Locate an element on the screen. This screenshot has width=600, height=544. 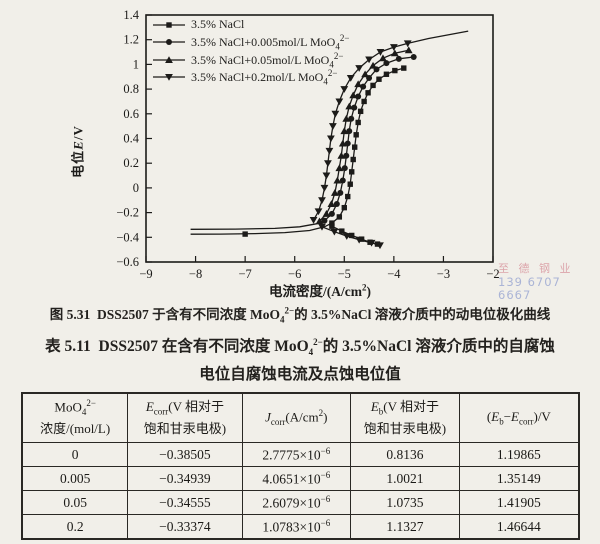
table-title-line2: 电位自腐蚀电流及点蚀电位值 is located at coordinates (300, 375).